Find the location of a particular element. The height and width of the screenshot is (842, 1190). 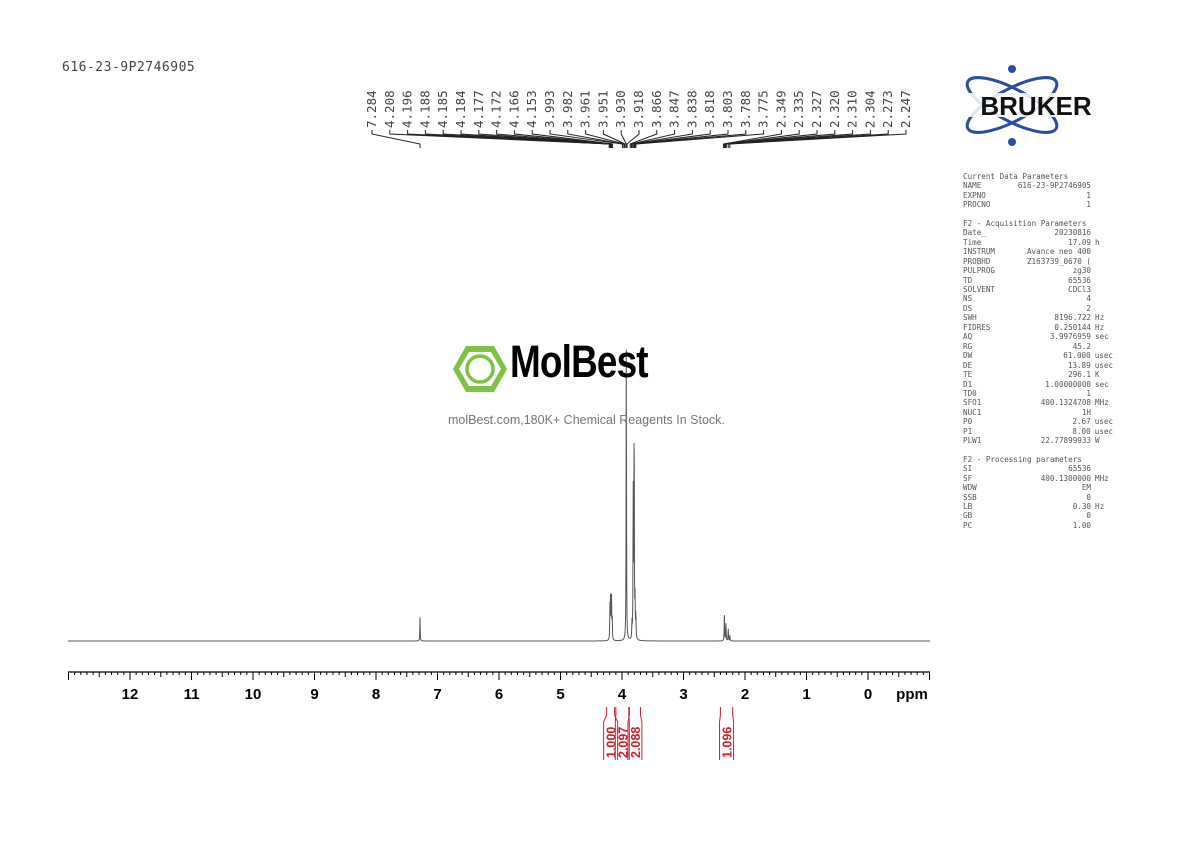

peak-label: 2.273 is located at coordinates (887, 109).